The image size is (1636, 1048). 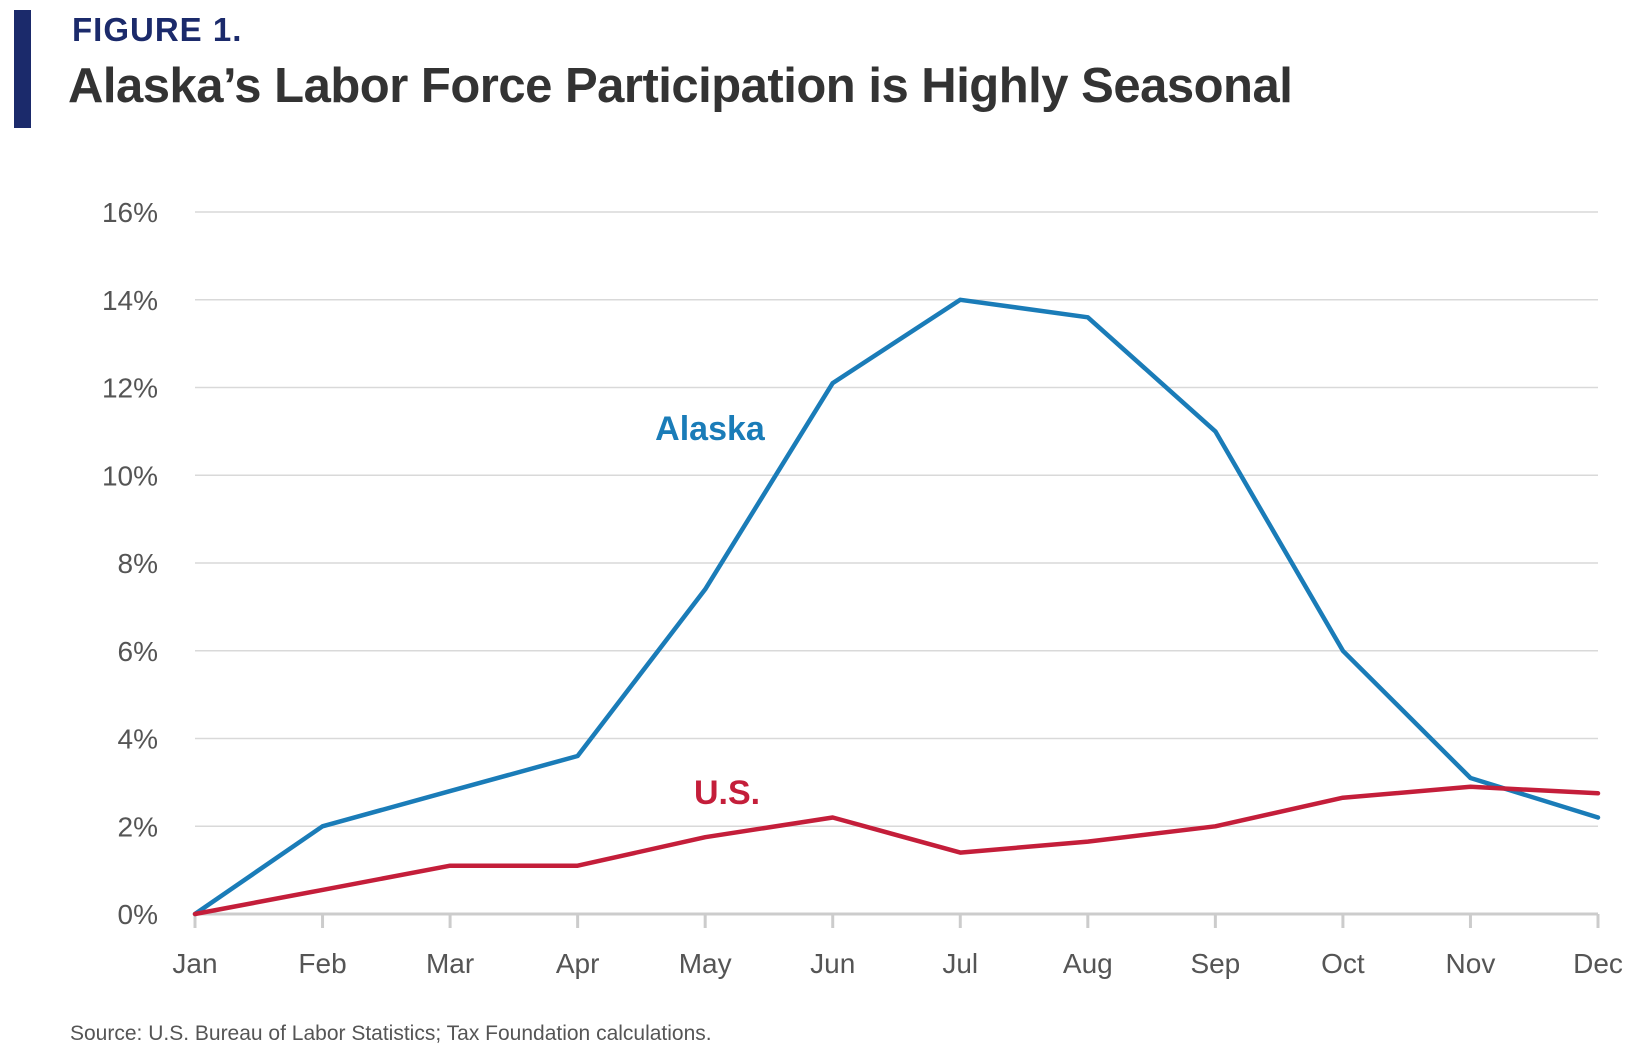 I want to click on x-tick-label: Dec, so click(x=1598, y=963).